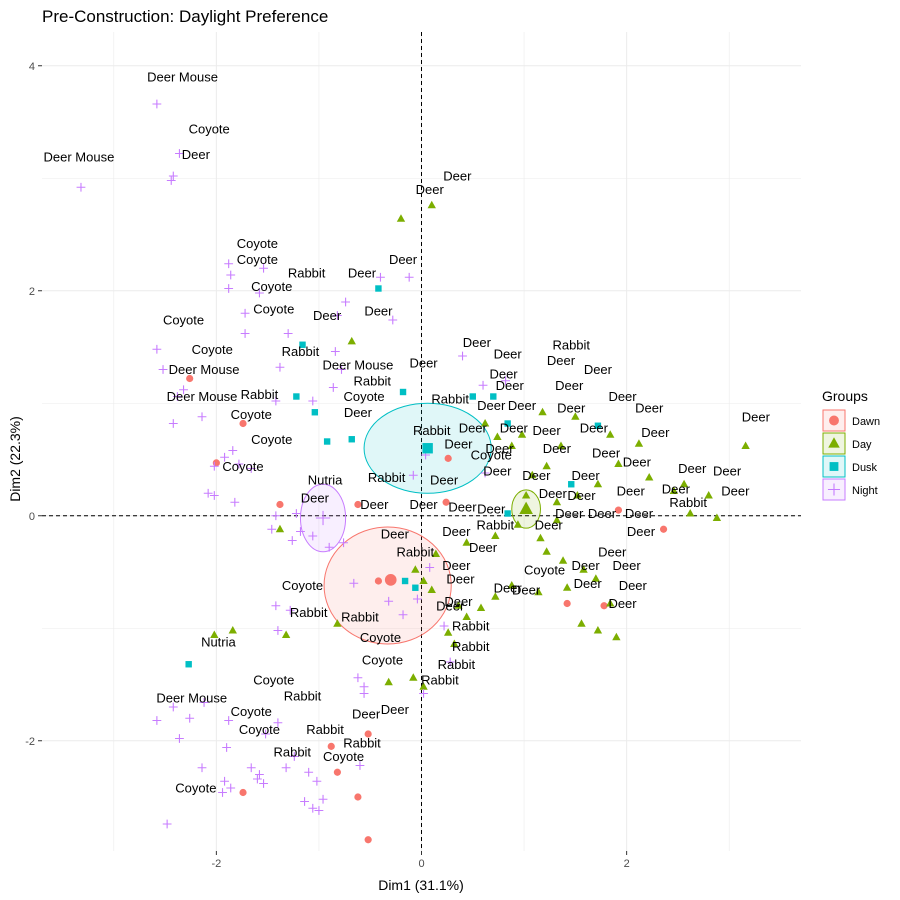  Describe the element at coordinates (627, 864) in the screenshot. I see `x-tick-label: 2` at that location.